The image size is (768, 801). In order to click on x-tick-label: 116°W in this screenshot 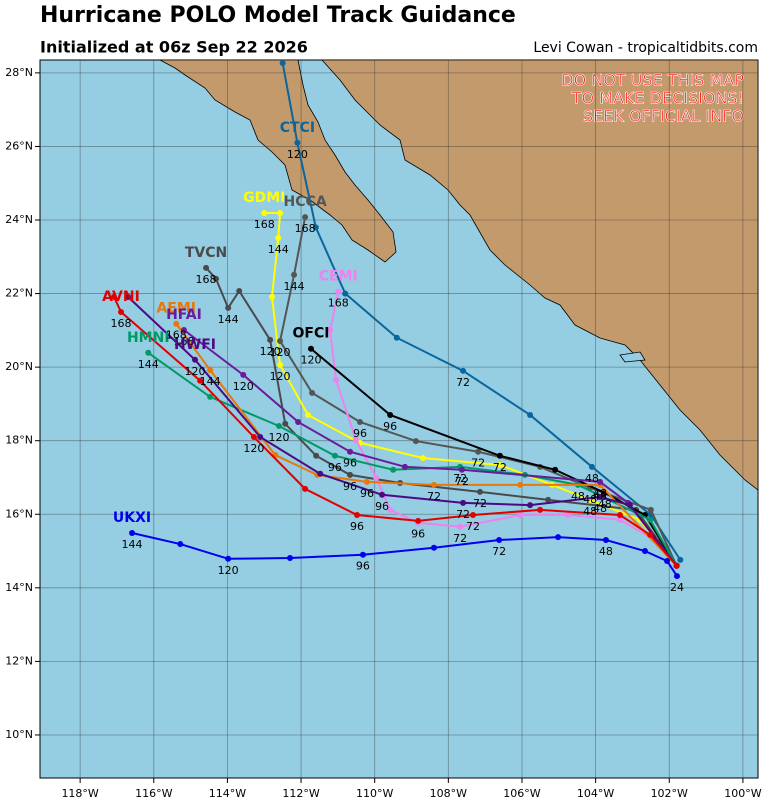, I will do `click(153, 793)`.